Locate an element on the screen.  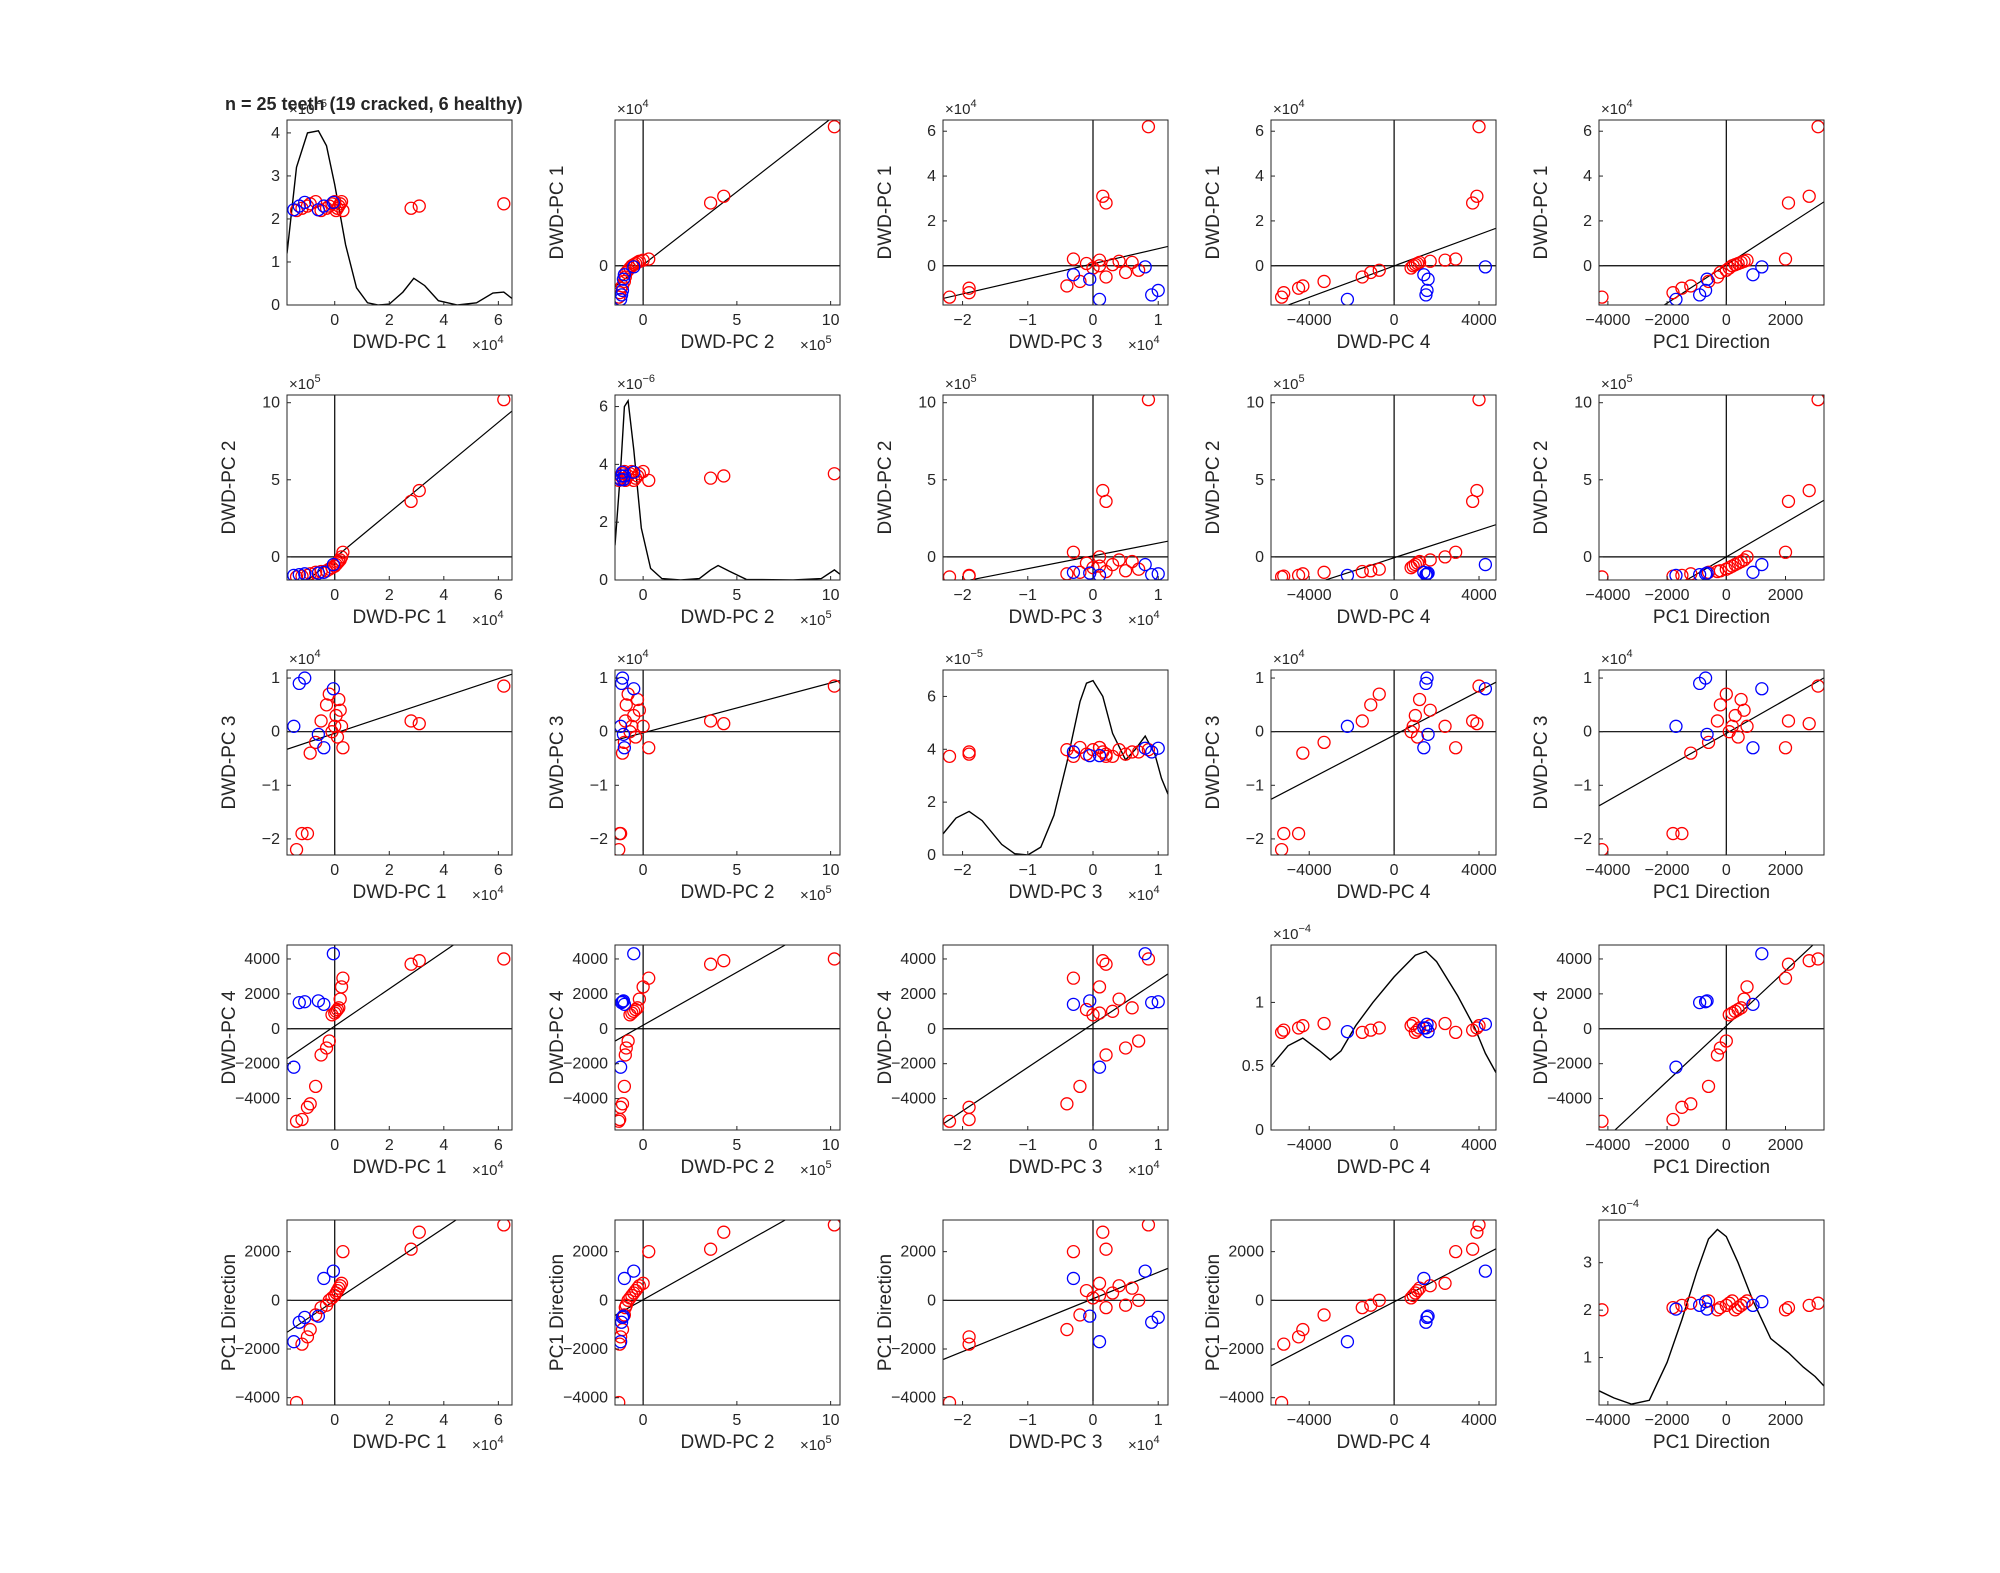
panel-r0-c1: 0 5 10 DWD-PC 2 ×10⁵ 0 DWD-PC 1 ×104 is located at coordinates (694, 226).